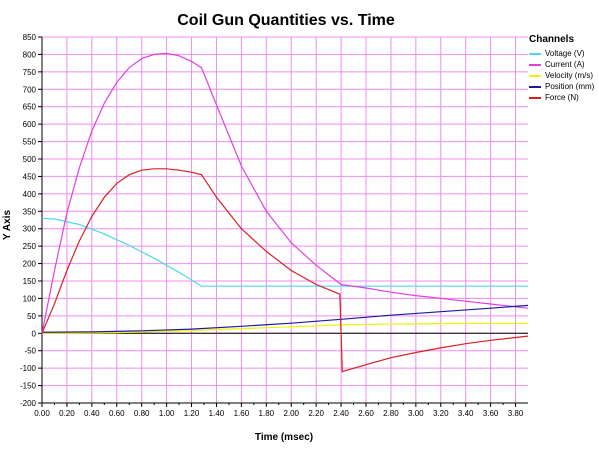  What do you see at coordinates (30, 37) in the screenshot?
I see `y-tick-label: 850` at bounding box center [30, 37].